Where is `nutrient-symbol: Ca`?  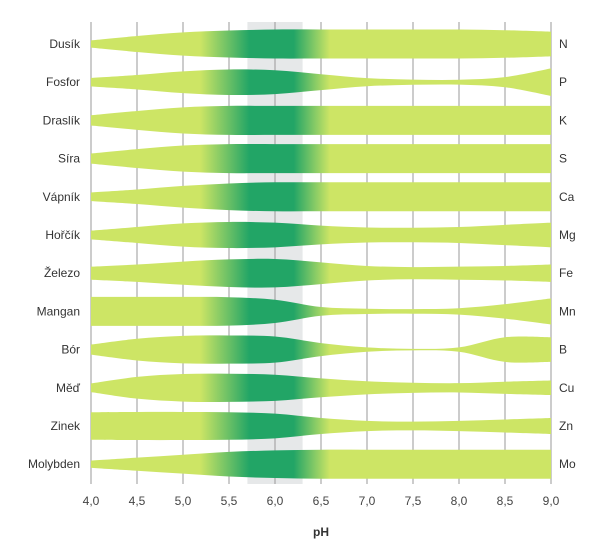
nutrient-symbol: Ca is located at coordinates (567, 197).